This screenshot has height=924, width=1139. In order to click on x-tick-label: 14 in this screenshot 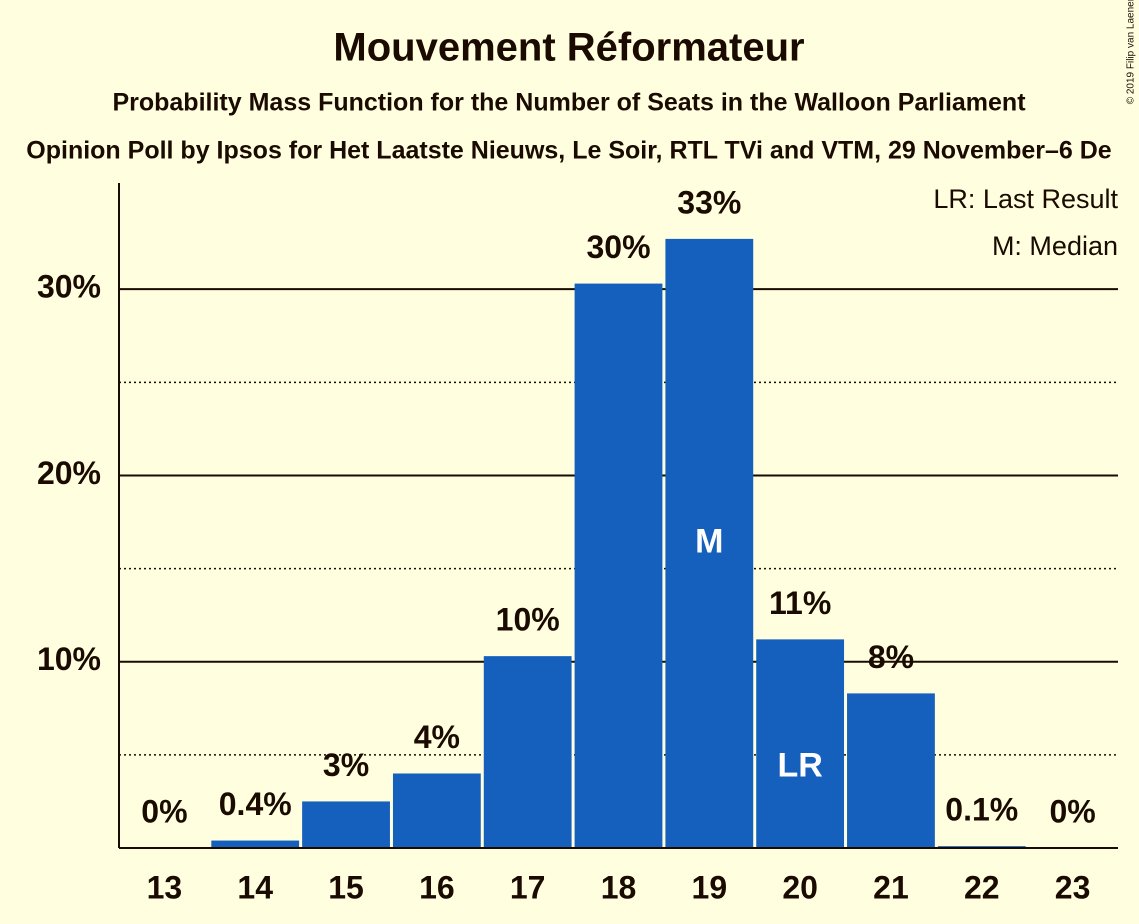, I will do `click(255, 887)`.